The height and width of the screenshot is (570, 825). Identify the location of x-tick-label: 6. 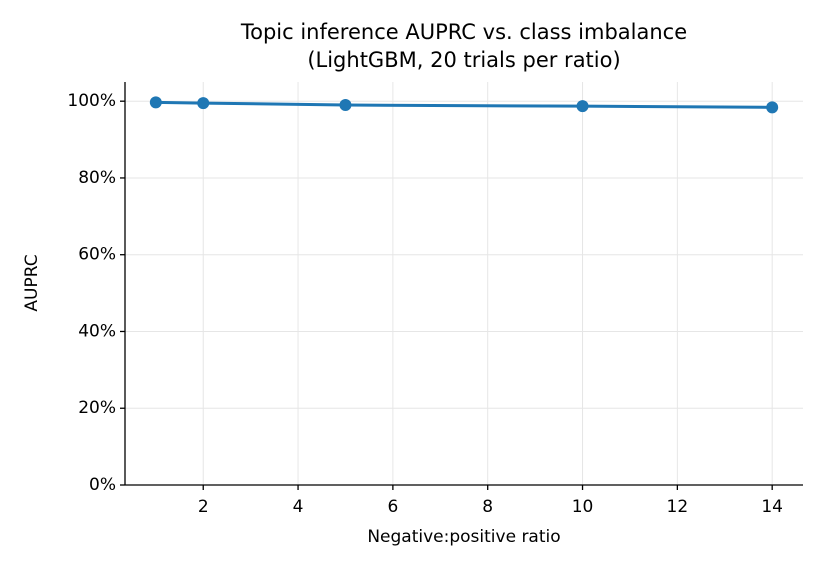
(392, 507).